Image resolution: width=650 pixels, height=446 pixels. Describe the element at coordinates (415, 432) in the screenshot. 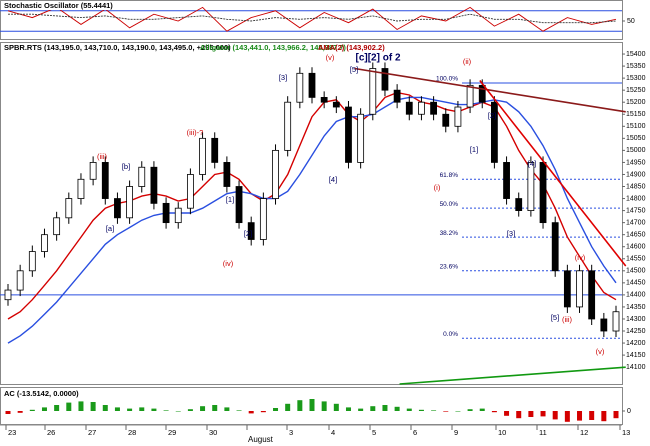

I see `x-tick-label: 6` at that location.